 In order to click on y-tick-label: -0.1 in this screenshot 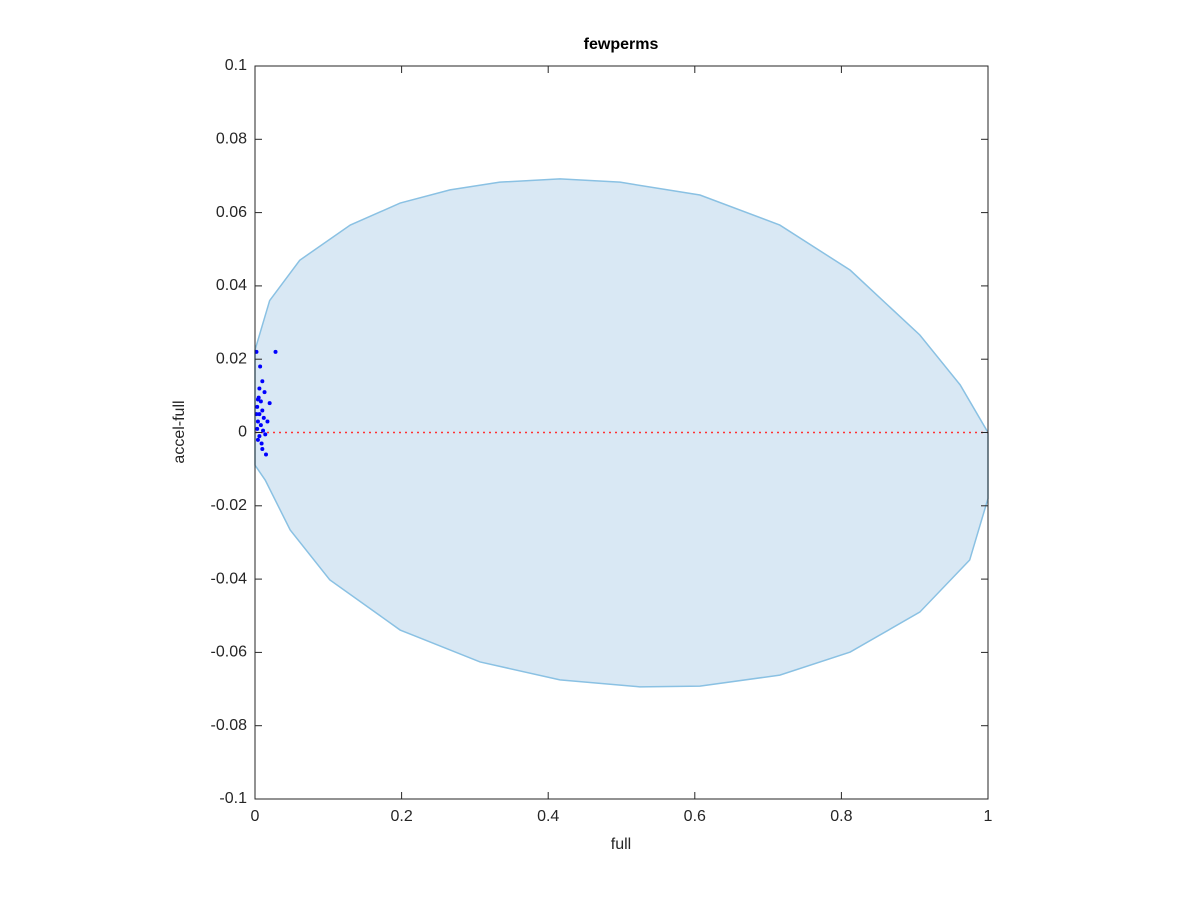, I will do `click(233, 798)`.